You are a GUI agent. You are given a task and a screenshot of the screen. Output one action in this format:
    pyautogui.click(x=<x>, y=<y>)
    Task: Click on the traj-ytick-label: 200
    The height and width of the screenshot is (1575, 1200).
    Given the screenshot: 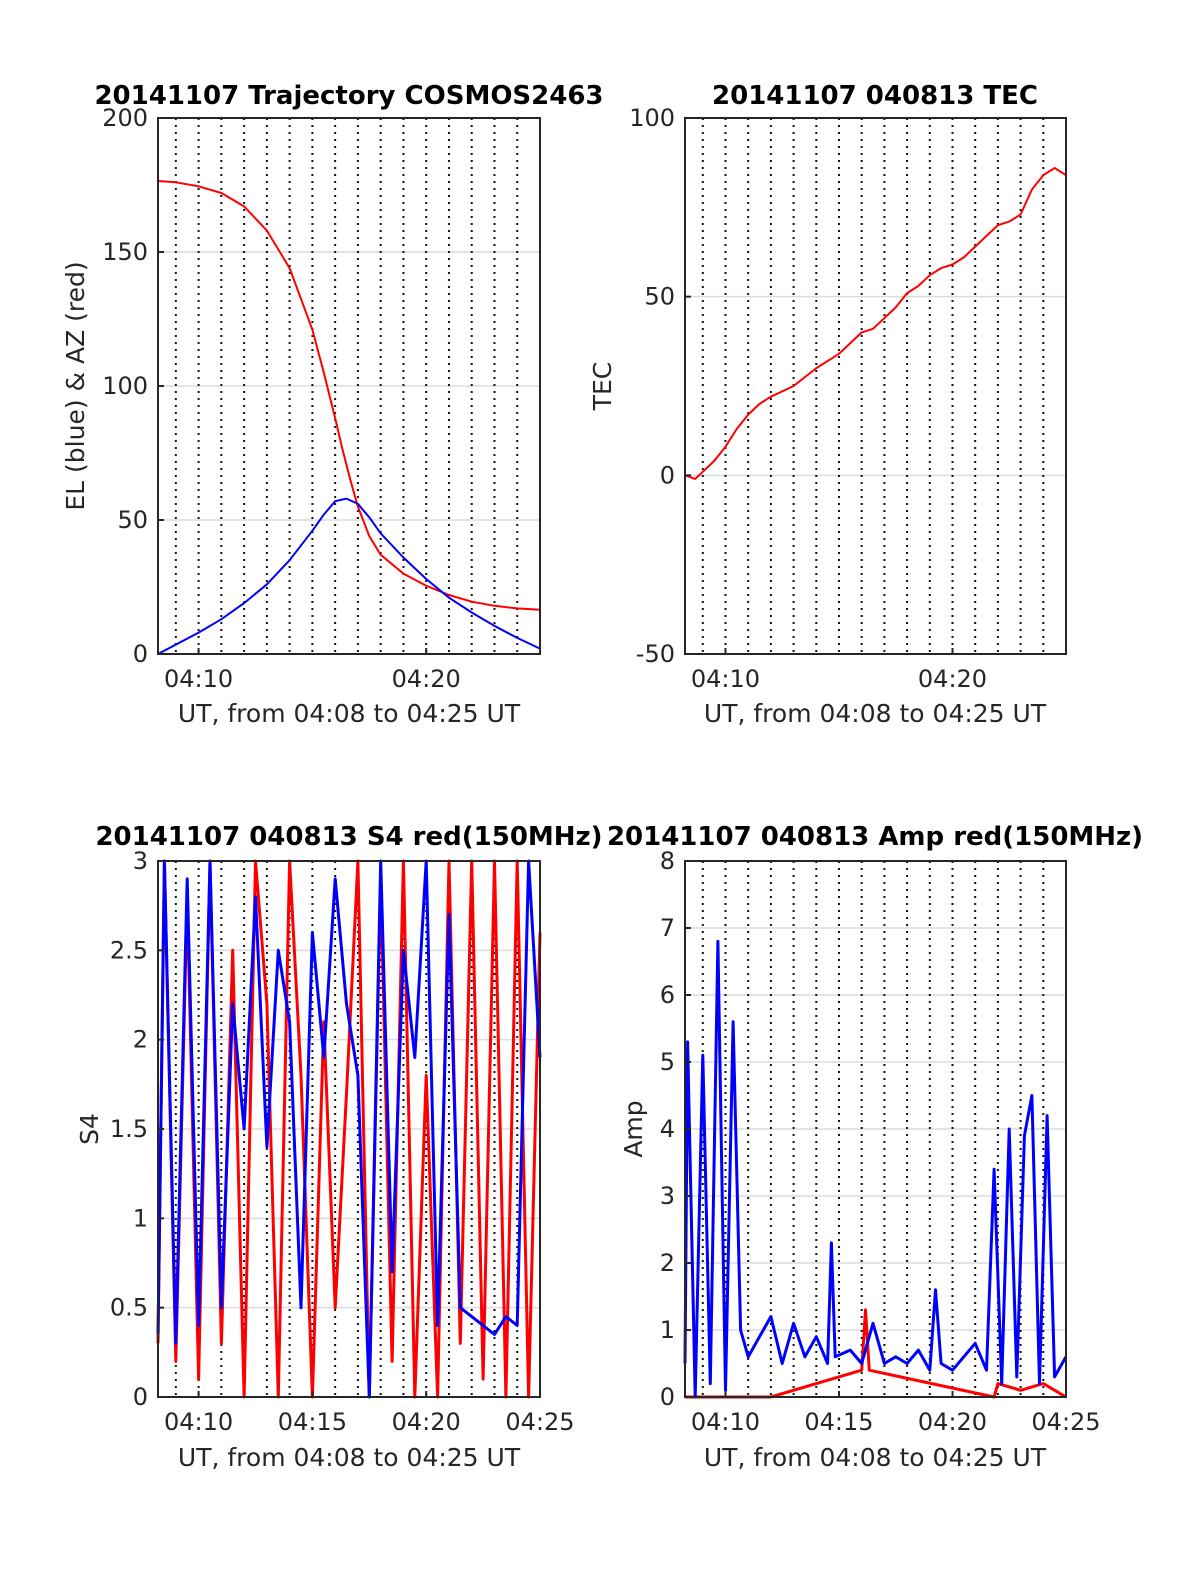 What is the action you would take?
    pyautogui.click(x=125, y=118)
    